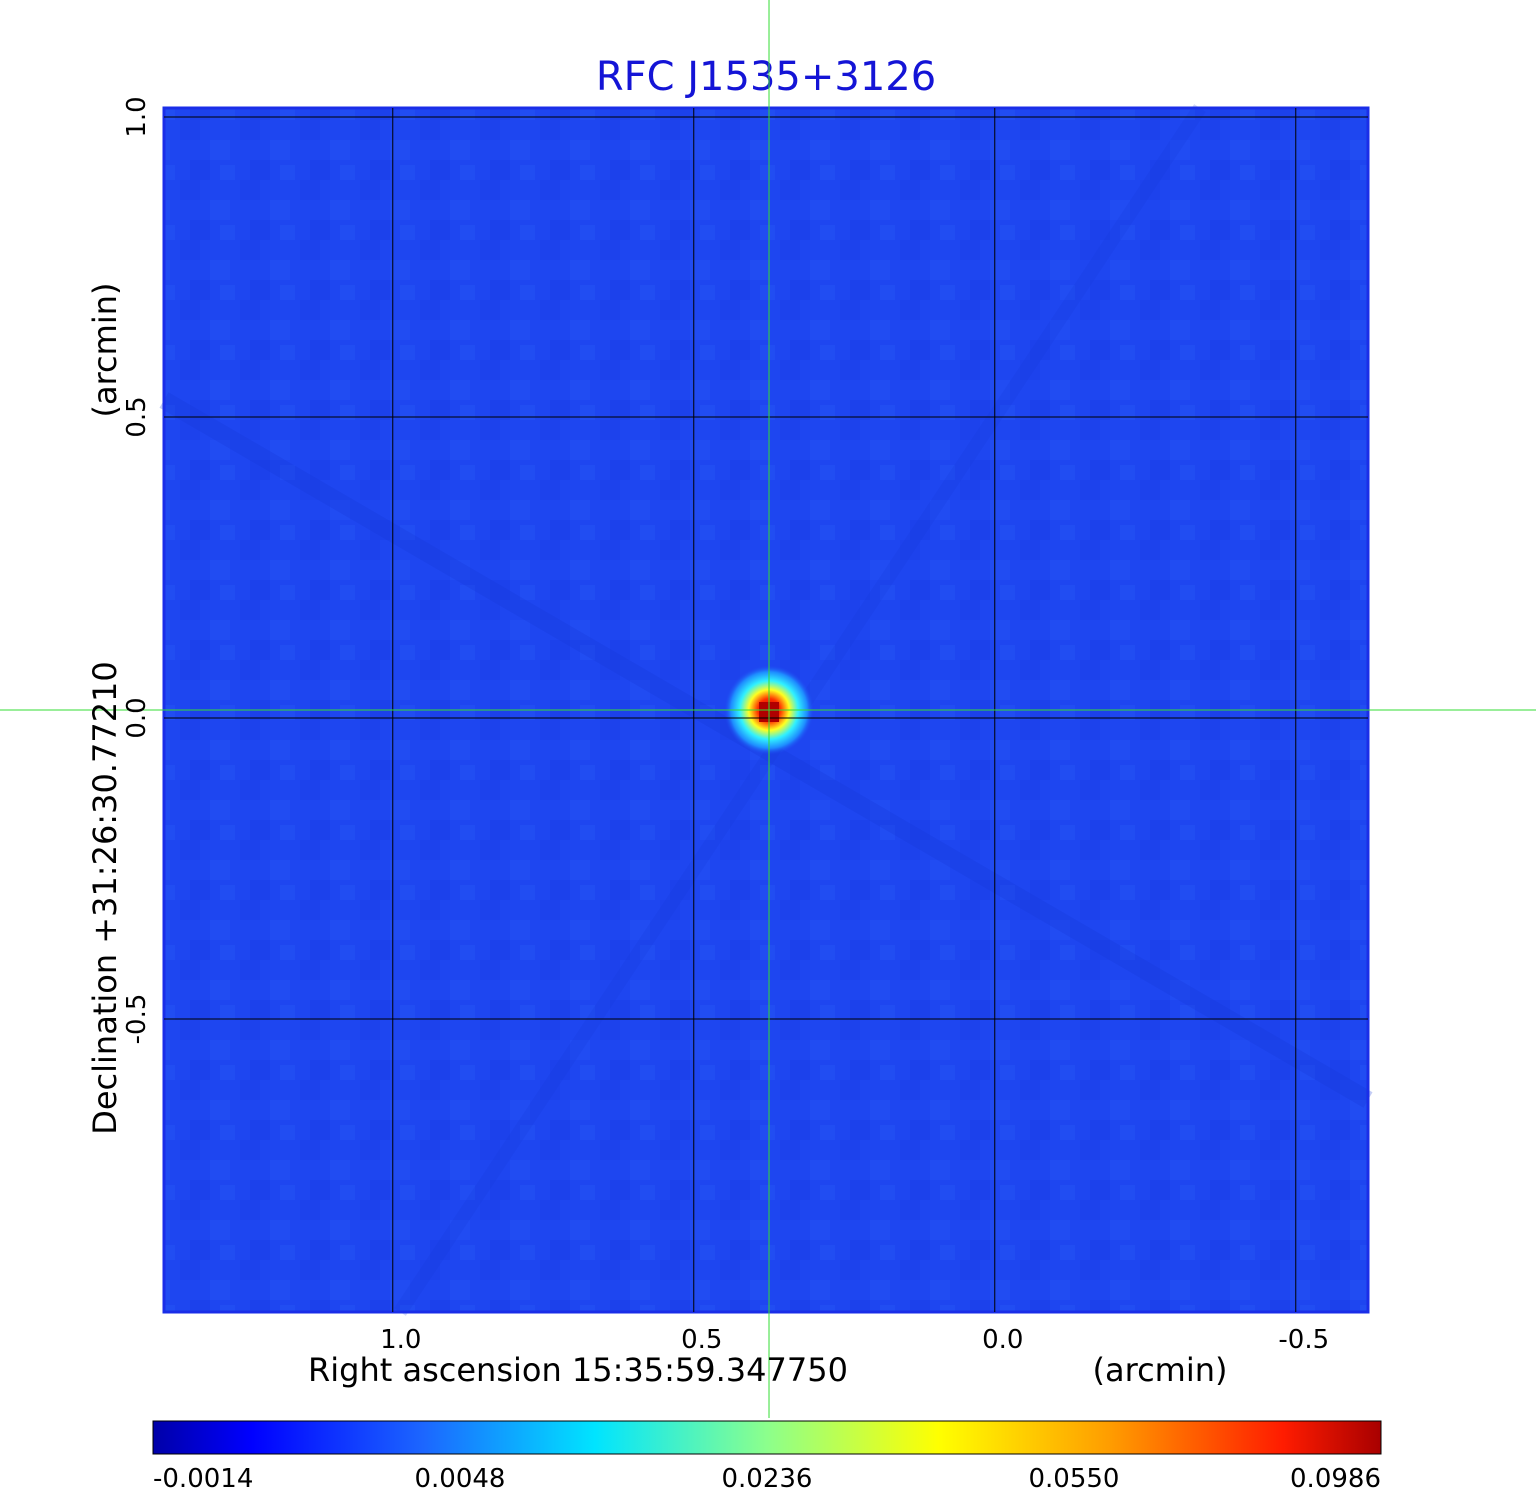 This screenshot has height=1511, width=1536. I want to click on y-tick-label: 0.0, so click(137, 717).